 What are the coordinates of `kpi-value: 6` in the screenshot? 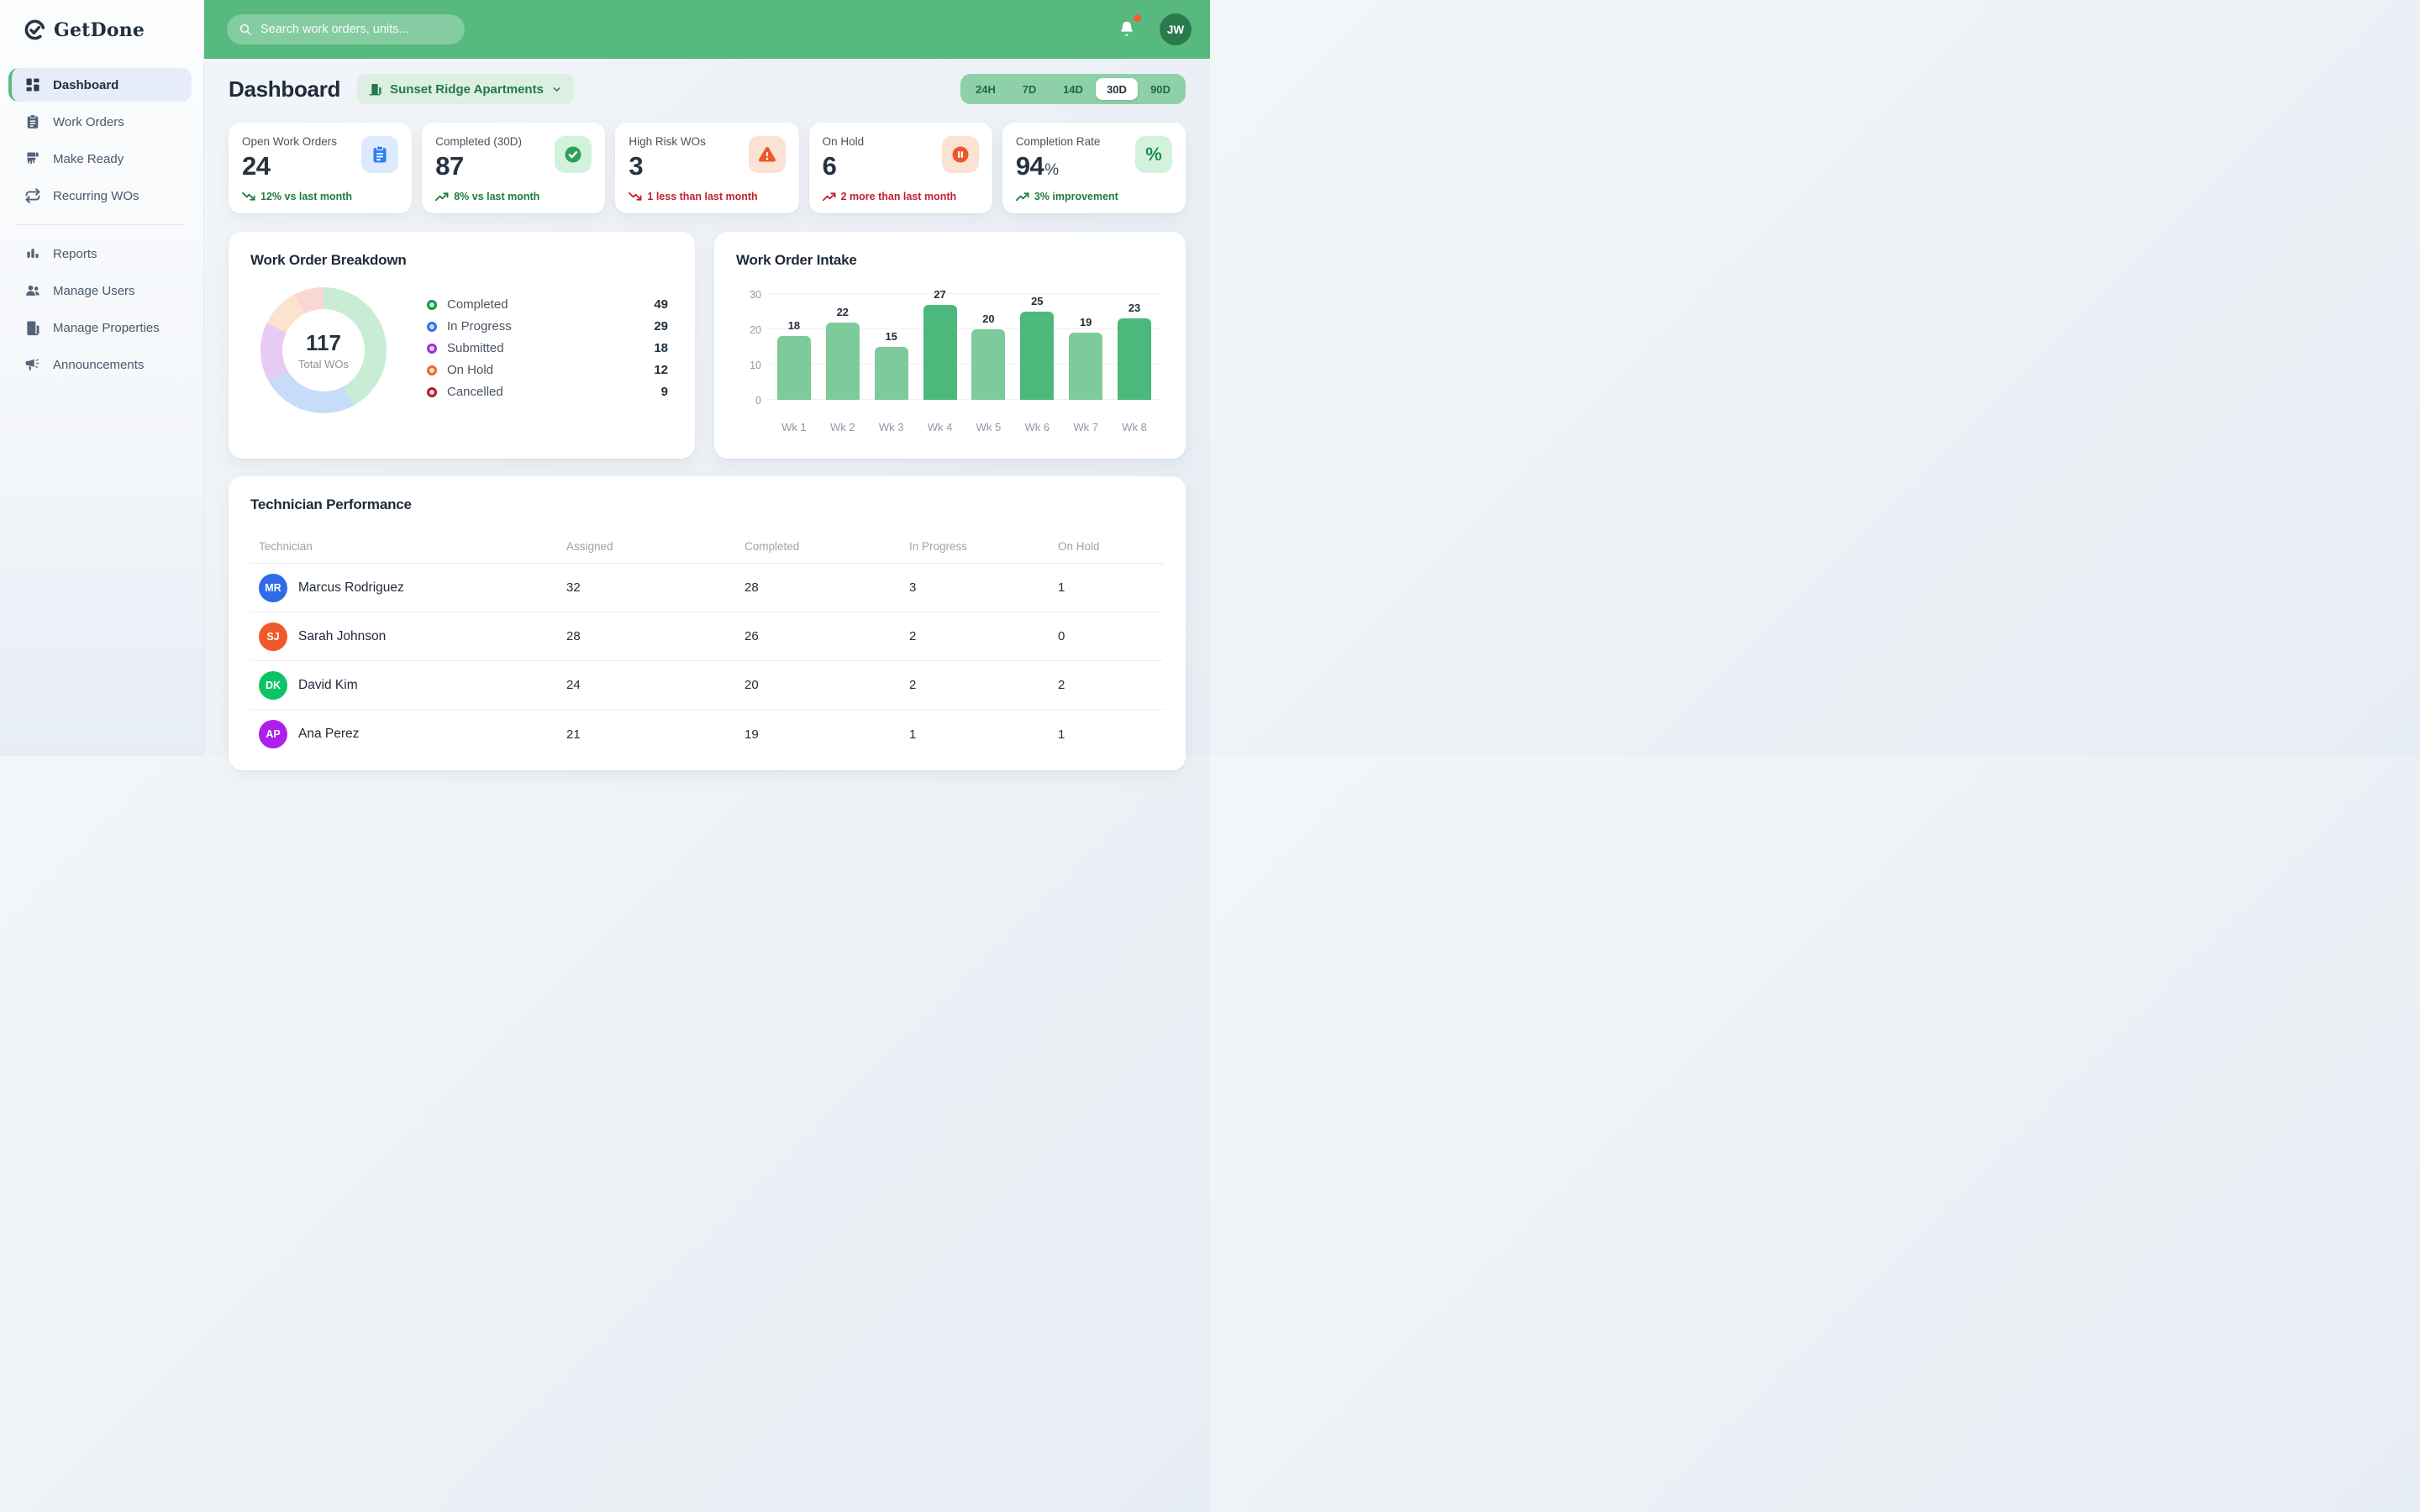 It's located at (829, 166).